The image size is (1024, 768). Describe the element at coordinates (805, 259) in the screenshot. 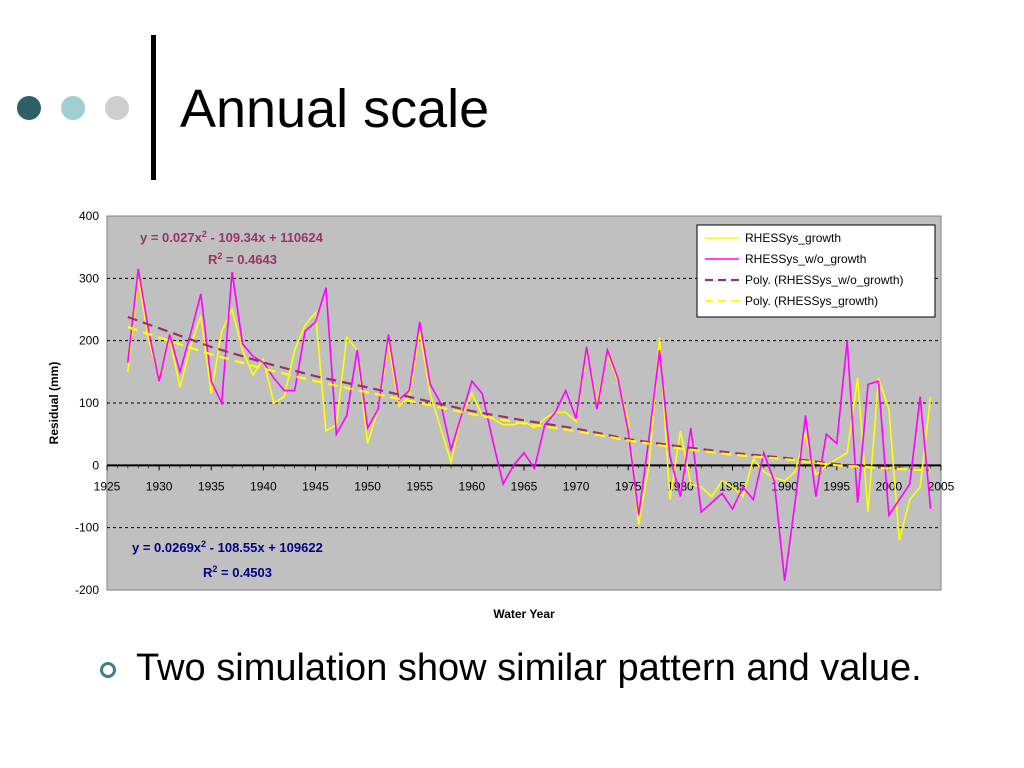

I see `legend-label: RHESSys_w/o_growth` at that location.